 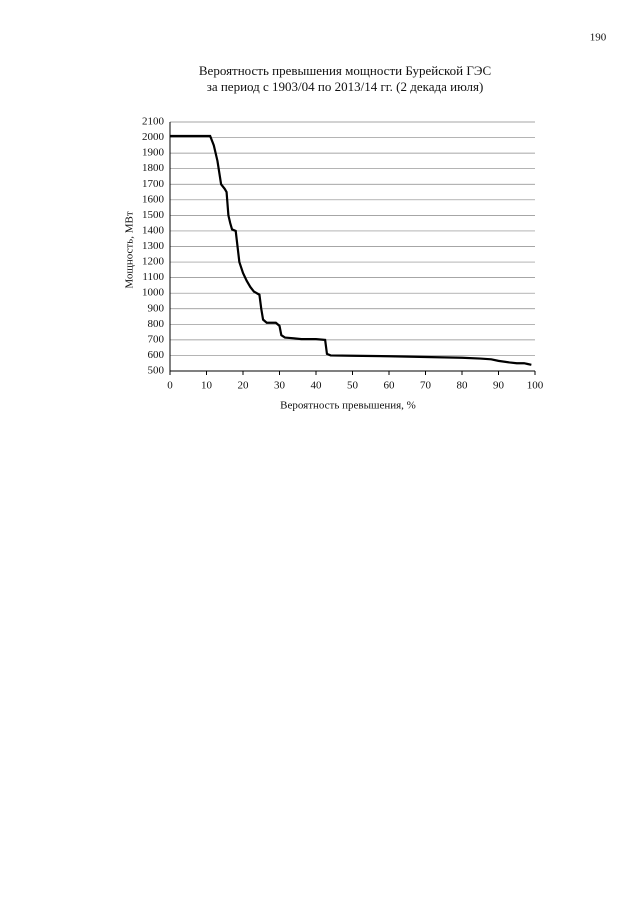 What do you see at coordinates (244, 386) in the screenshot?
I see `x-tick-label: 20` at bounding box center [244, 386].